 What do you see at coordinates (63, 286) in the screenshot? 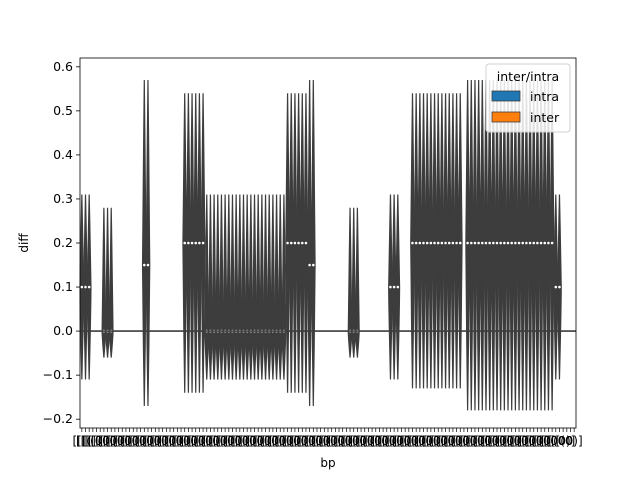
I see `y-tick-label: 0.1` at bounding box center [63, 286].